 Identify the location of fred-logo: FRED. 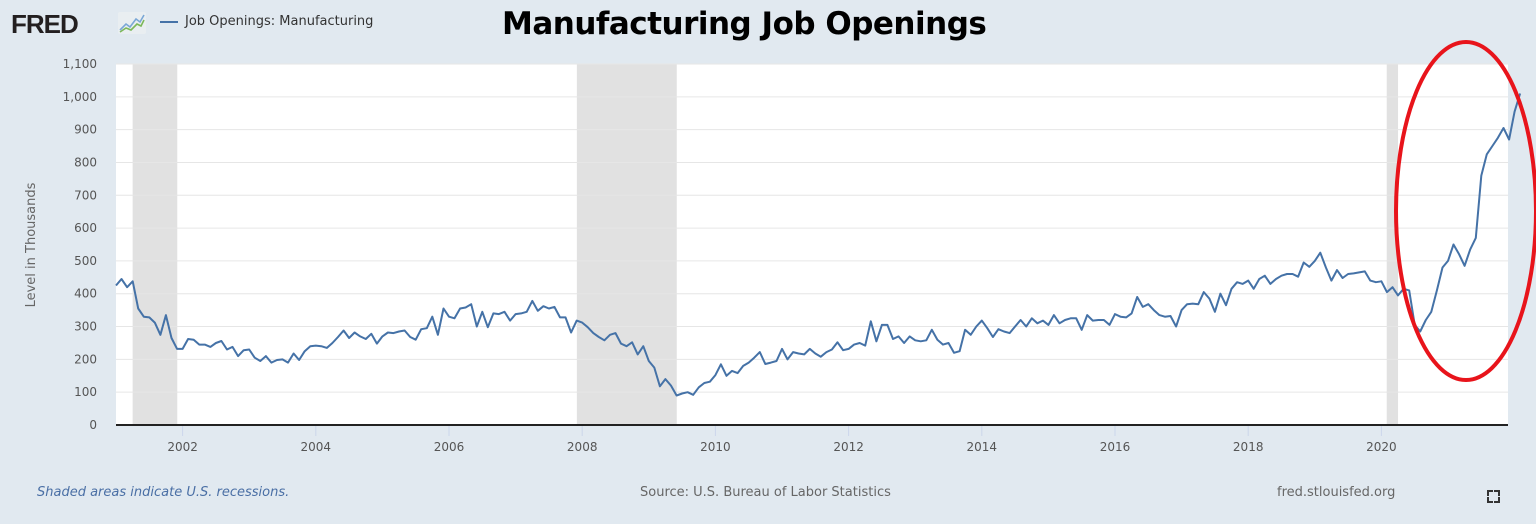
(45, 24).